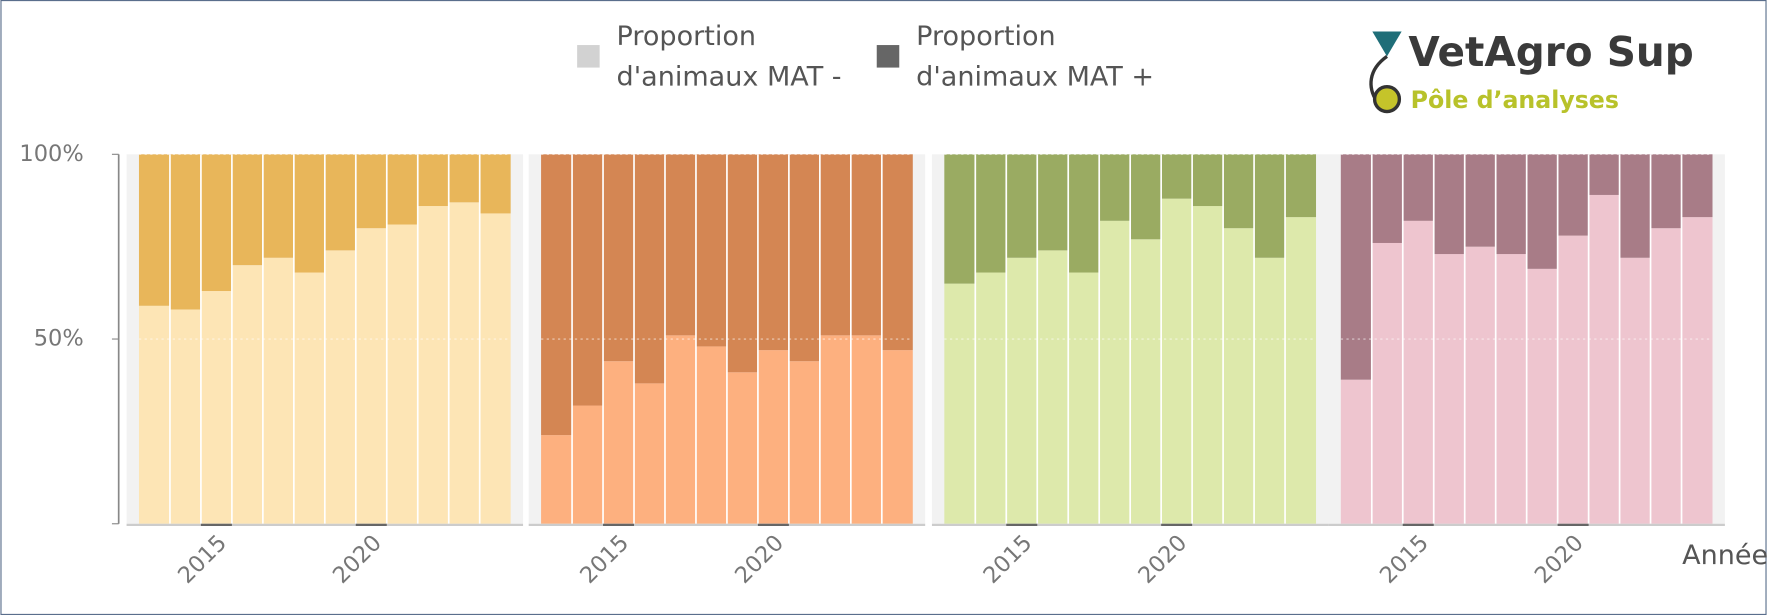  I want to click on legend-entry: Proportion d'animaux MAT -, so click(729, 56).